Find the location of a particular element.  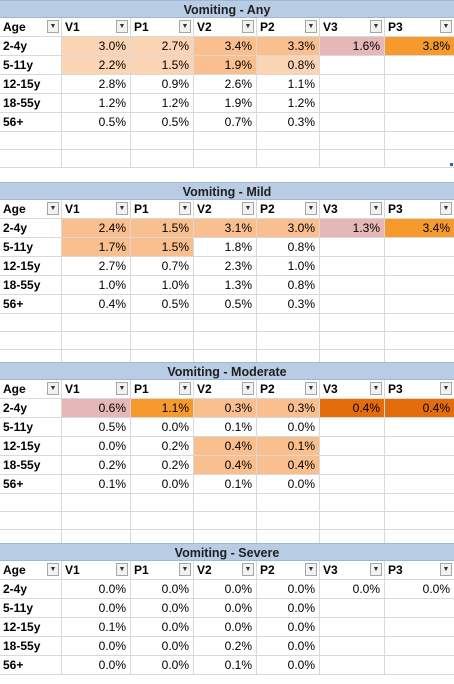

age-cell: 56+ is located at coordinates (31, 122).